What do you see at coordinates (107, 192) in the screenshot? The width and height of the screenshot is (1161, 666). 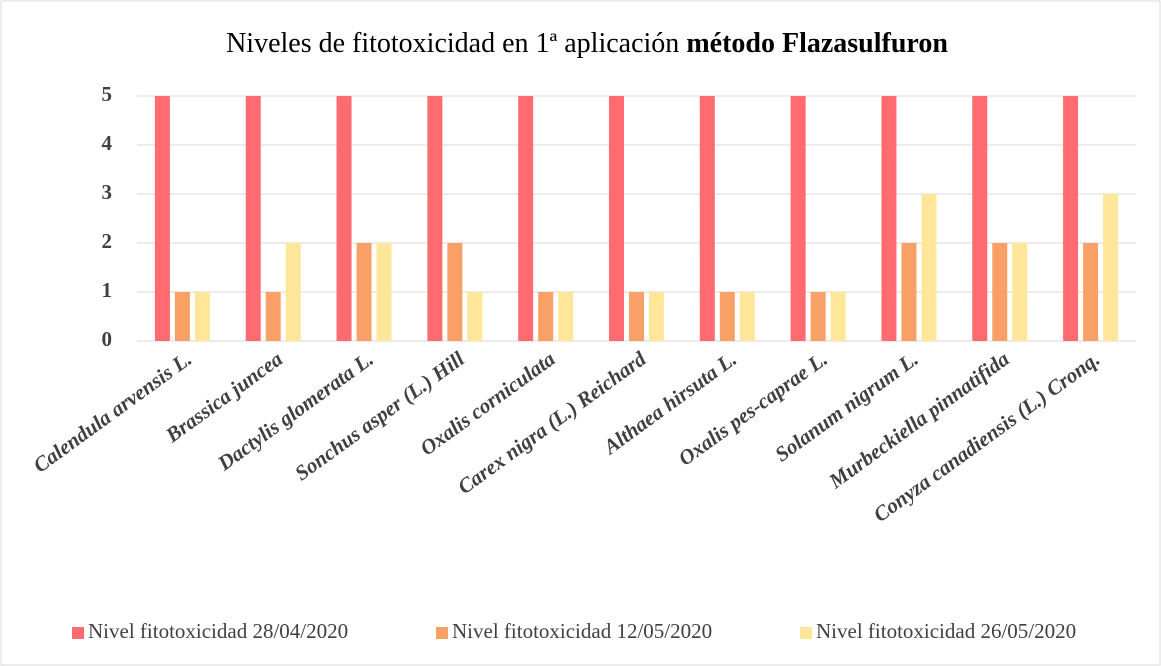 I see `y-tick-label: 3` at bounding box center [107, 192].